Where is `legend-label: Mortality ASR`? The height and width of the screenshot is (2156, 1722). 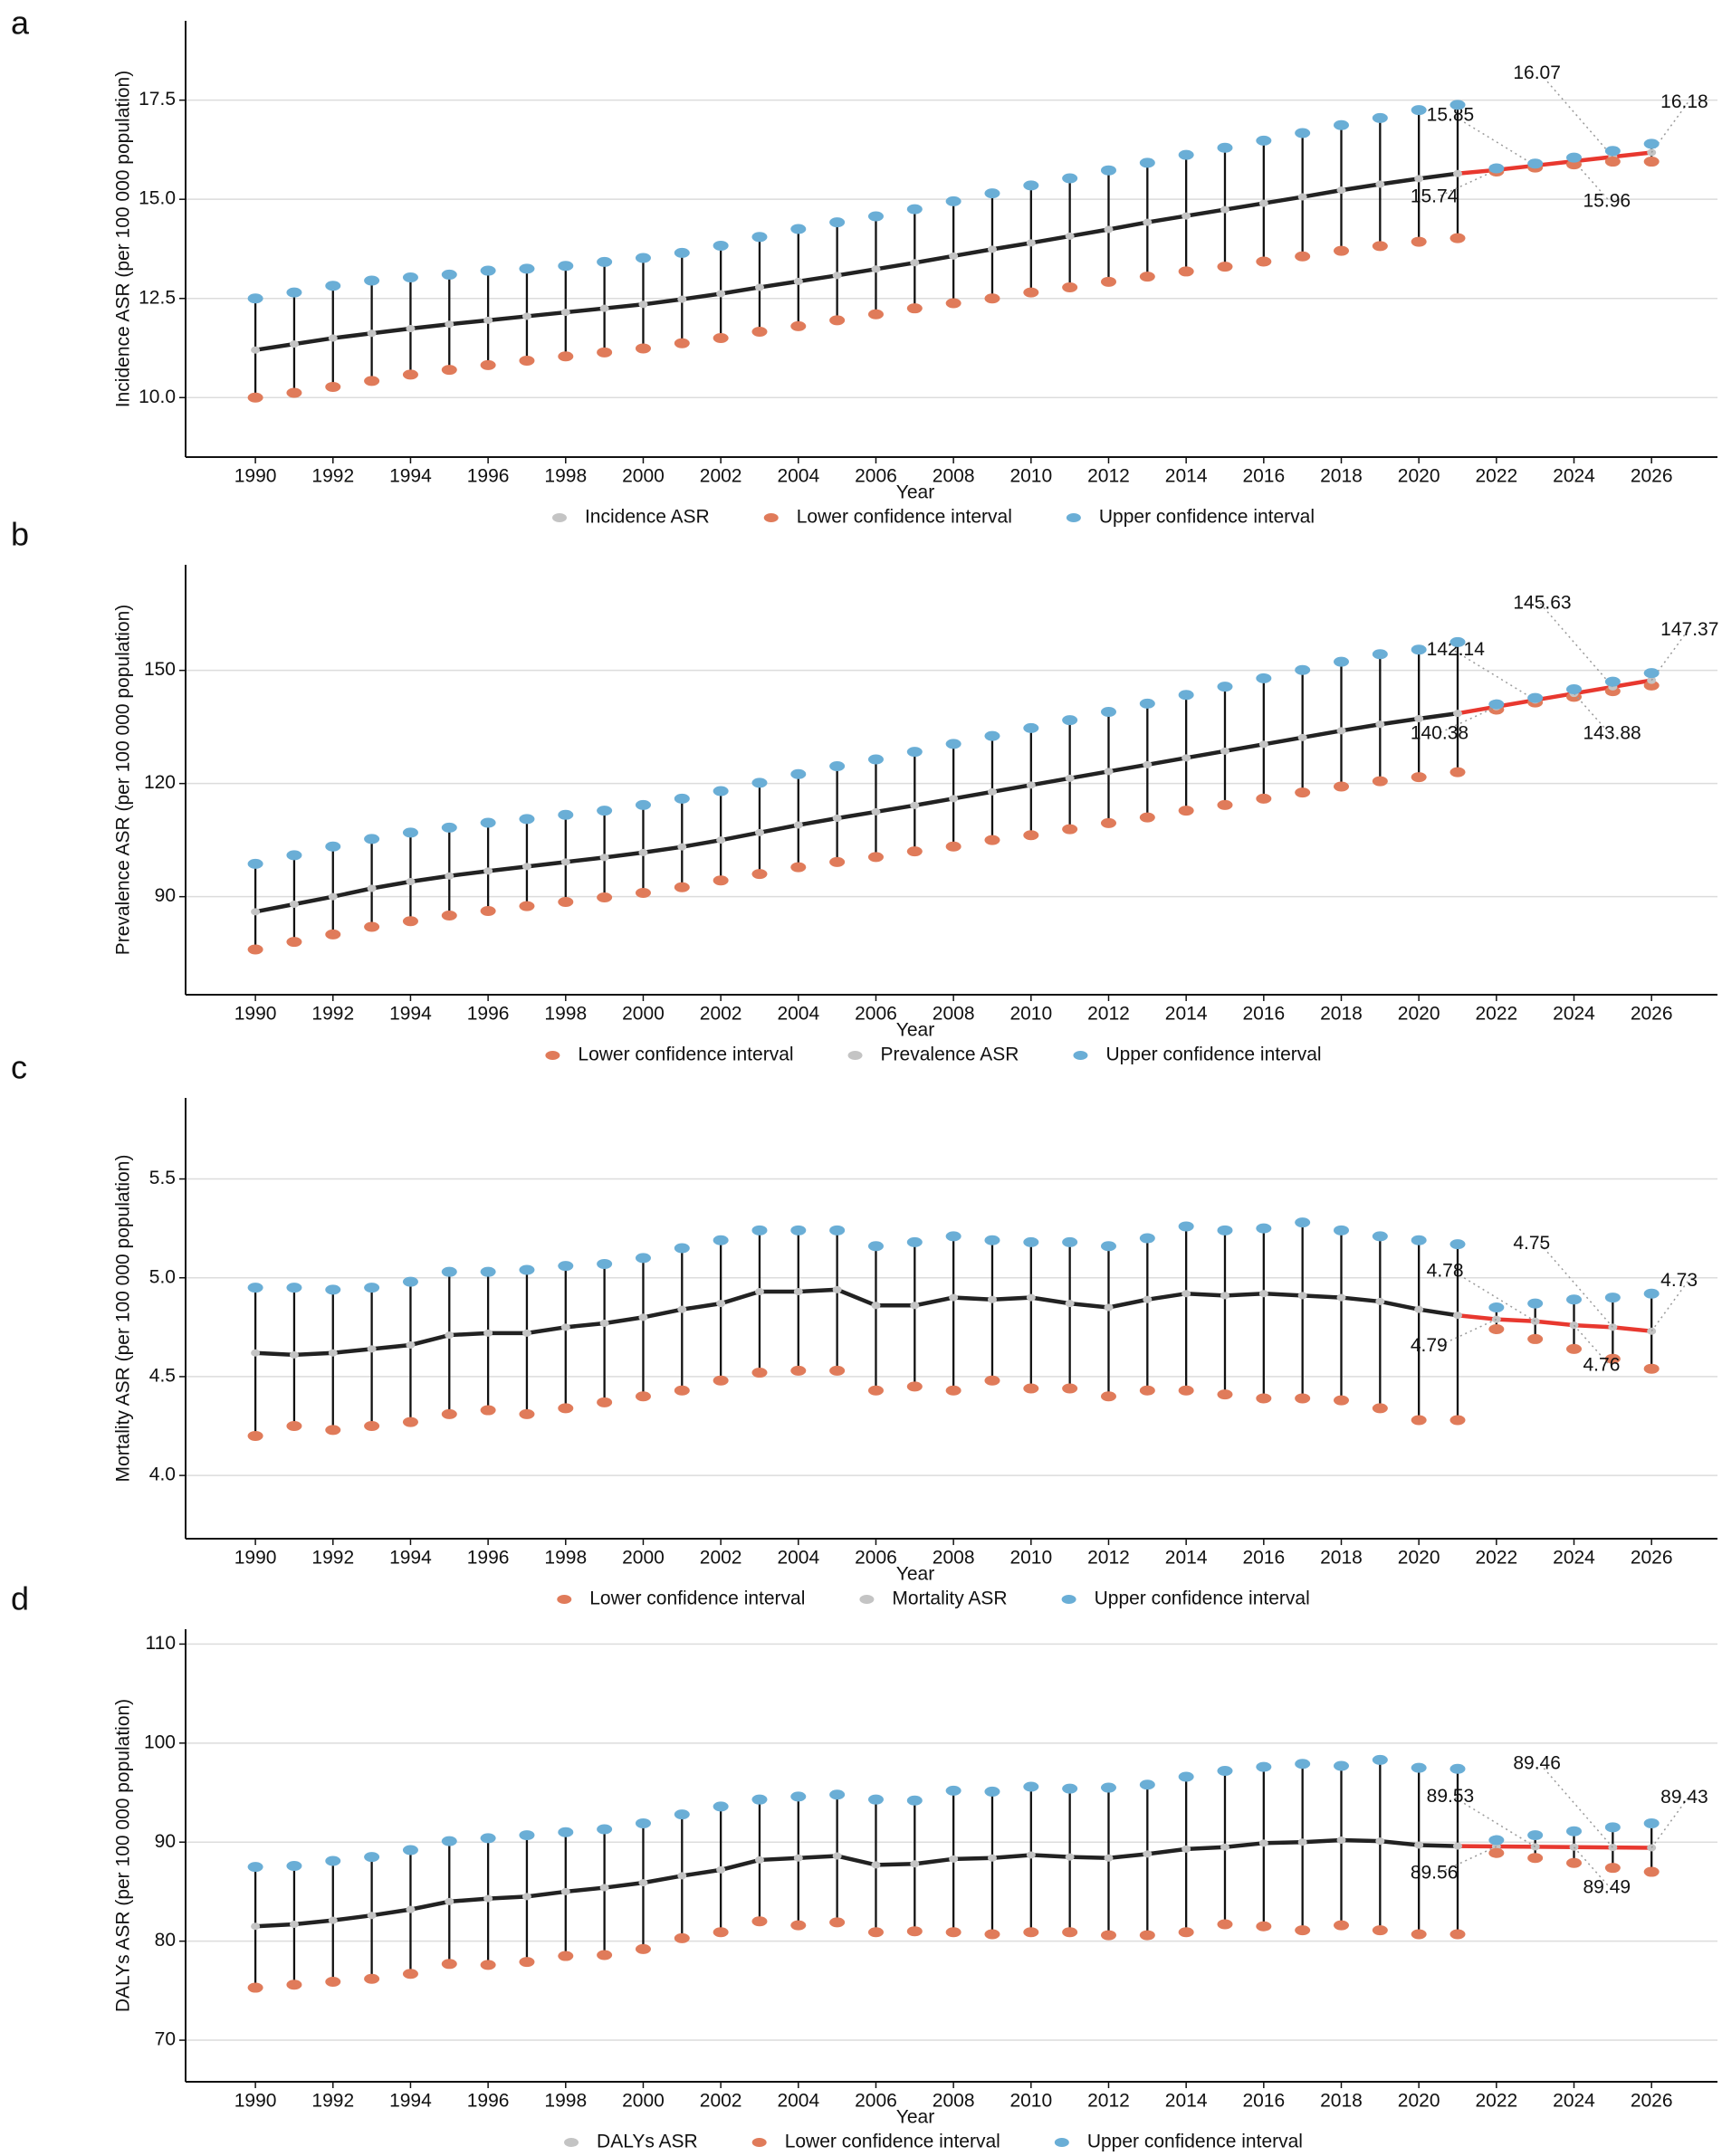 legend-label: Mortality ASR is located at coordinates (950, 1598).